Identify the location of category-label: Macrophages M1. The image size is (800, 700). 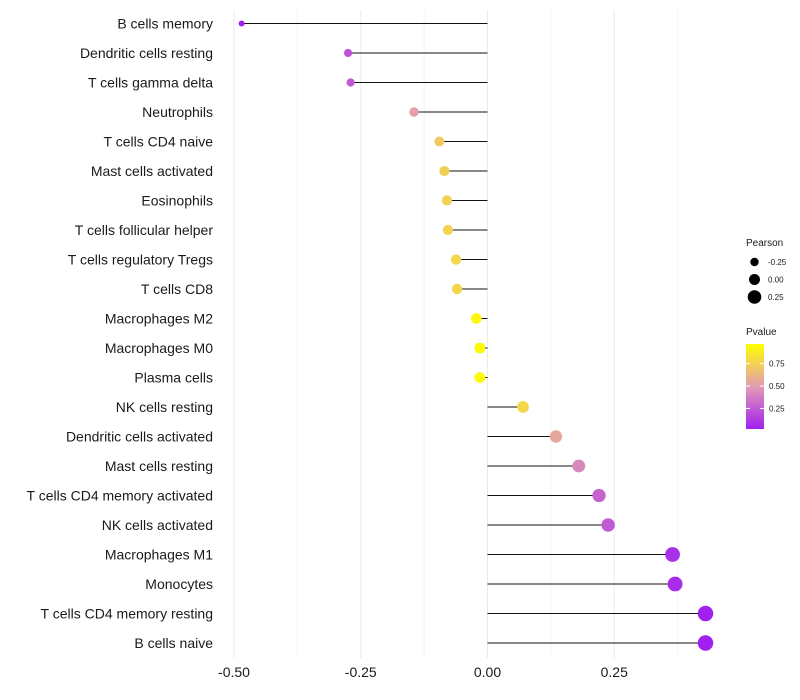
(159, 555).